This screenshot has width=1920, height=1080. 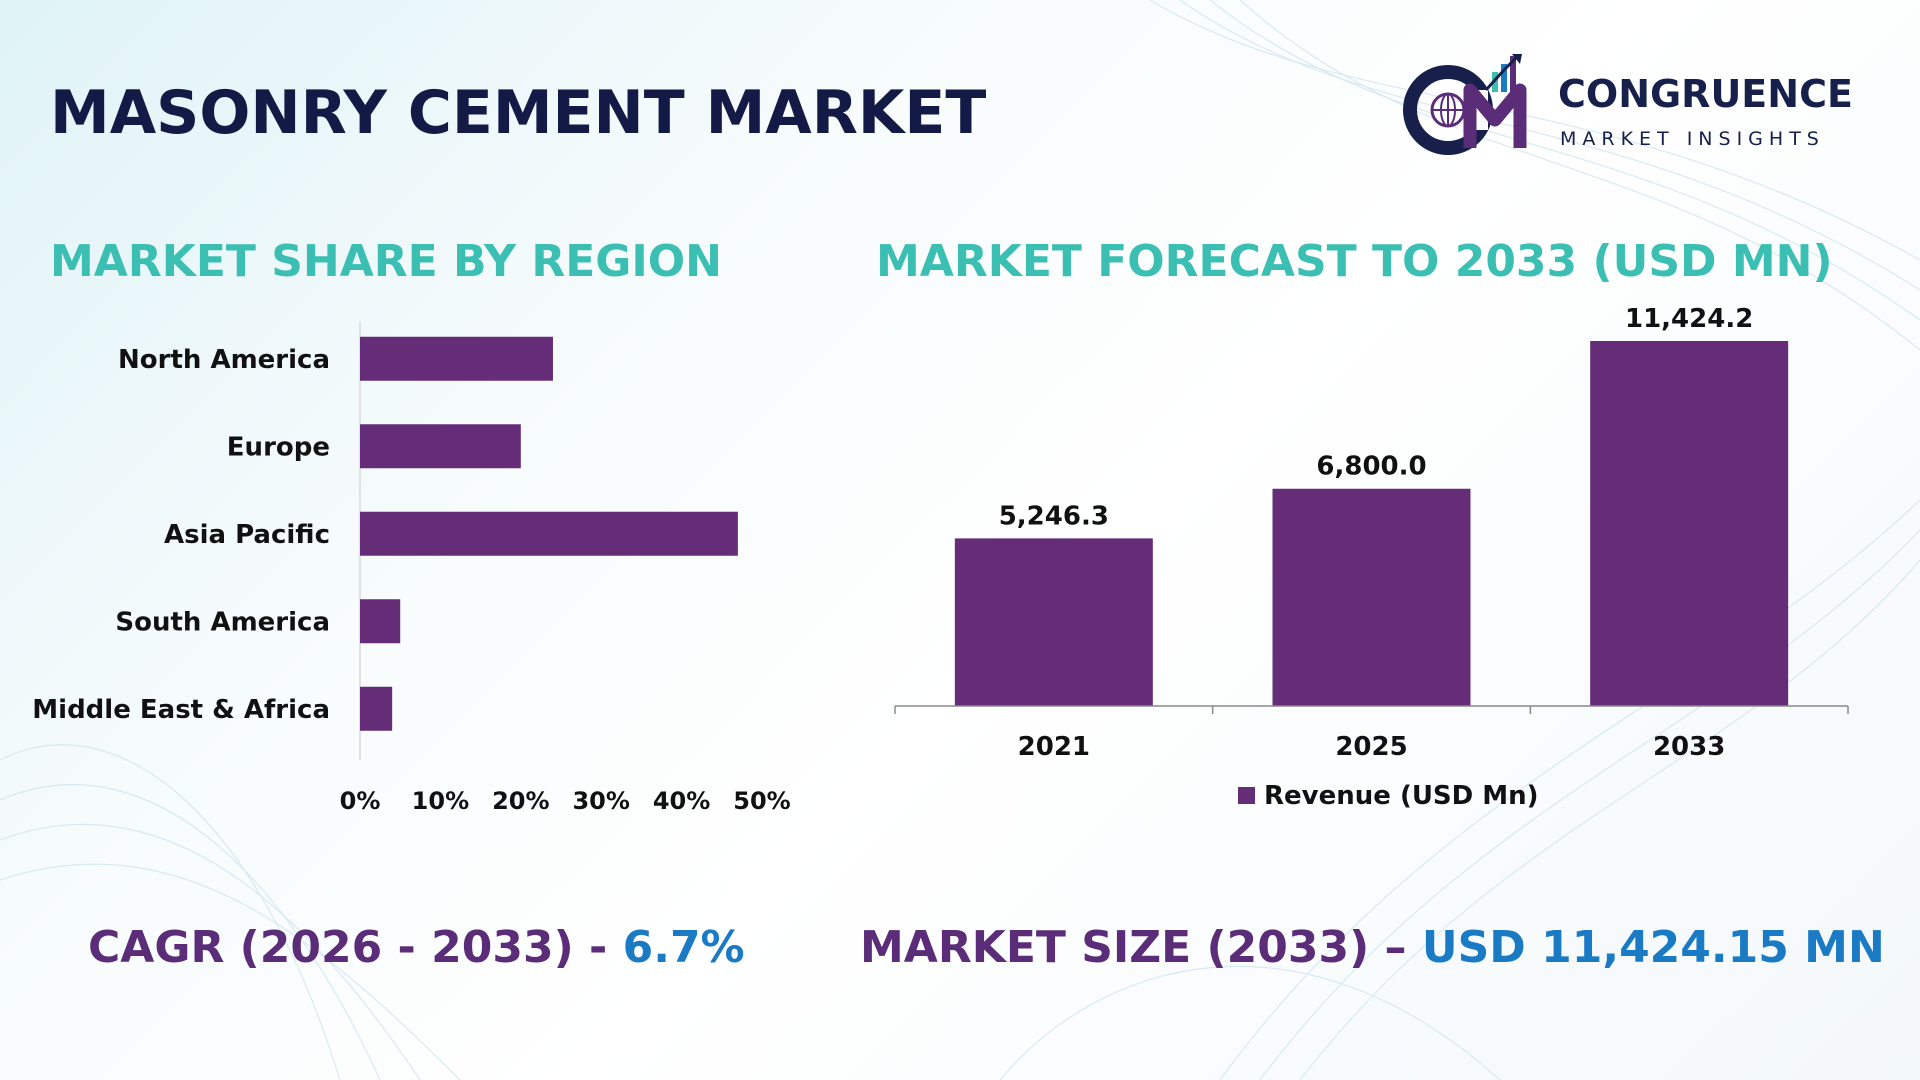 What do you see at coordinates (1465, 104) in the screenshot?
I see `logo-mark-icon` at bounding box center [1465, 104].